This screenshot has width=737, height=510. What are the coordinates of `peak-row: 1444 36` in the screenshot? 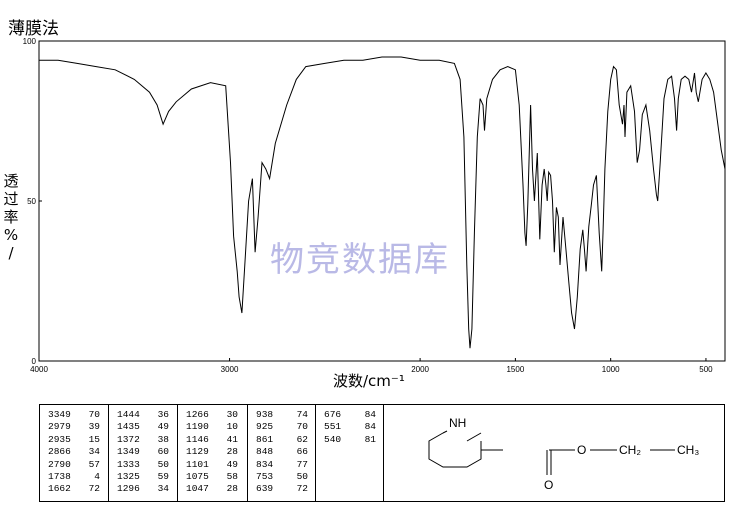 It's located at (143, 415).